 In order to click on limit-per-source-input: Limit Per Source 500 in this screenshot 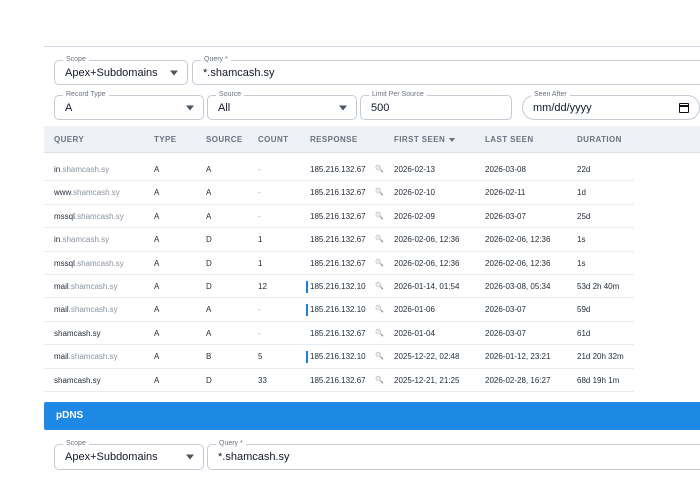, I will do `click(436, 105)`.